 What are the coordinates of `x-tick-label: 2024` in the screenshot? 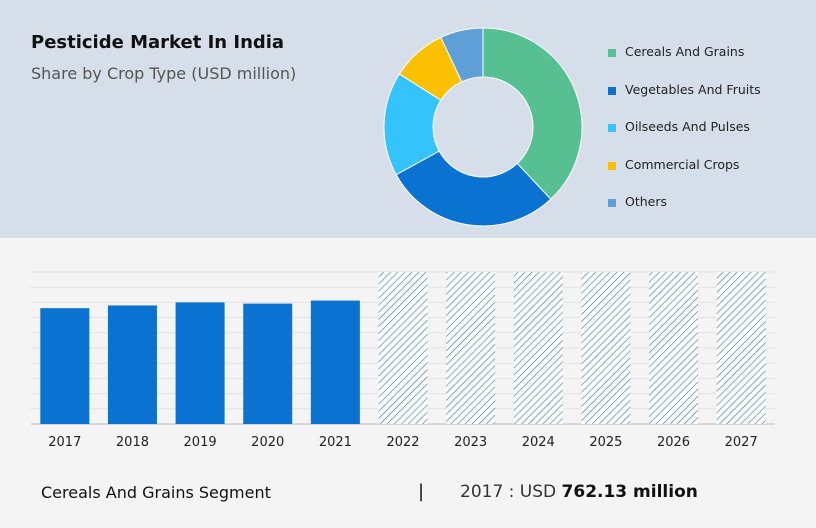 It's located at (538, 442).